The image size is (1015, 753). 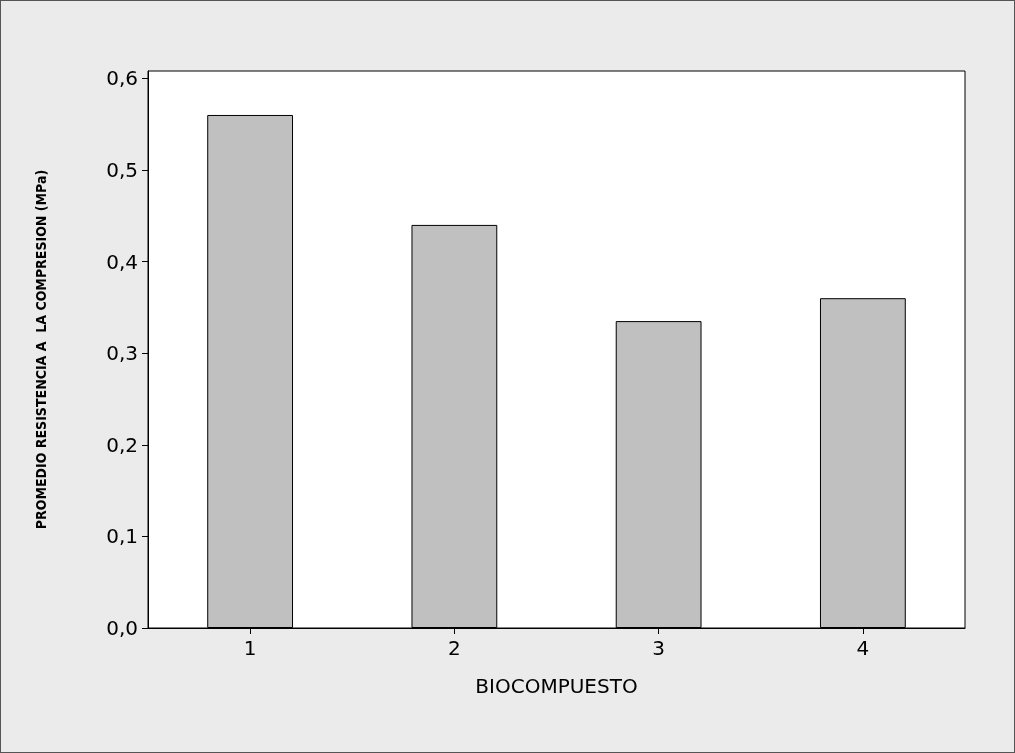 I want to click on x-tick-label: 3, so click(x=658, y=648).